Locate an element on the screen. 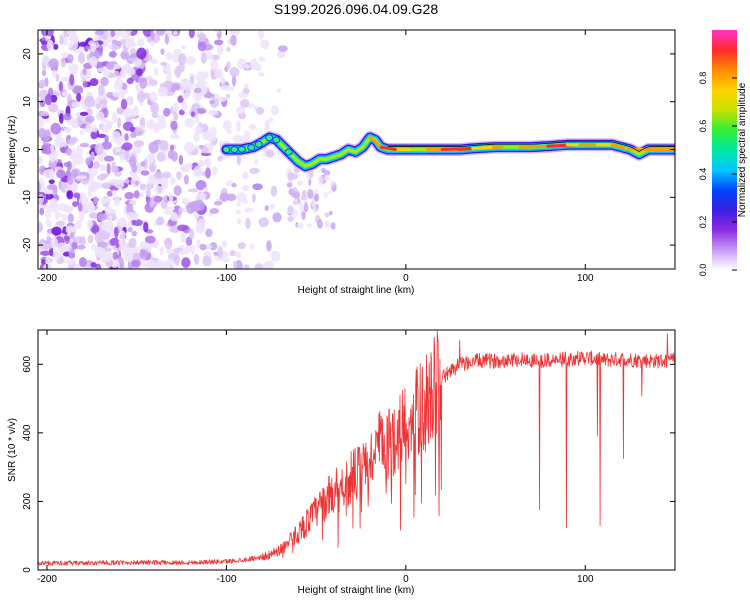  snr-x-tick-label: 0 is located at coordinates (406, 579).